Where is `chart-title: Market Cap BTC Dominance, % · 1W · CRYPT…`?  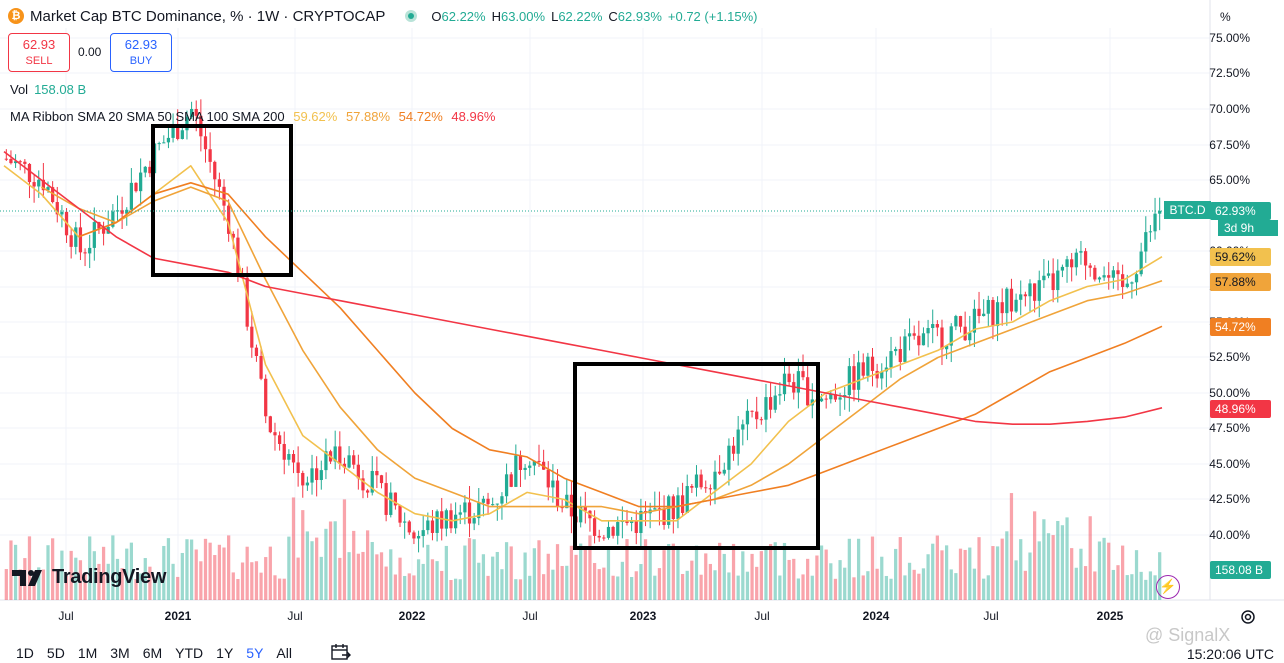
chart-title: Market Cap BTC Dominance, % · 1W · CRYPT… is located at coordinates (208, 16).